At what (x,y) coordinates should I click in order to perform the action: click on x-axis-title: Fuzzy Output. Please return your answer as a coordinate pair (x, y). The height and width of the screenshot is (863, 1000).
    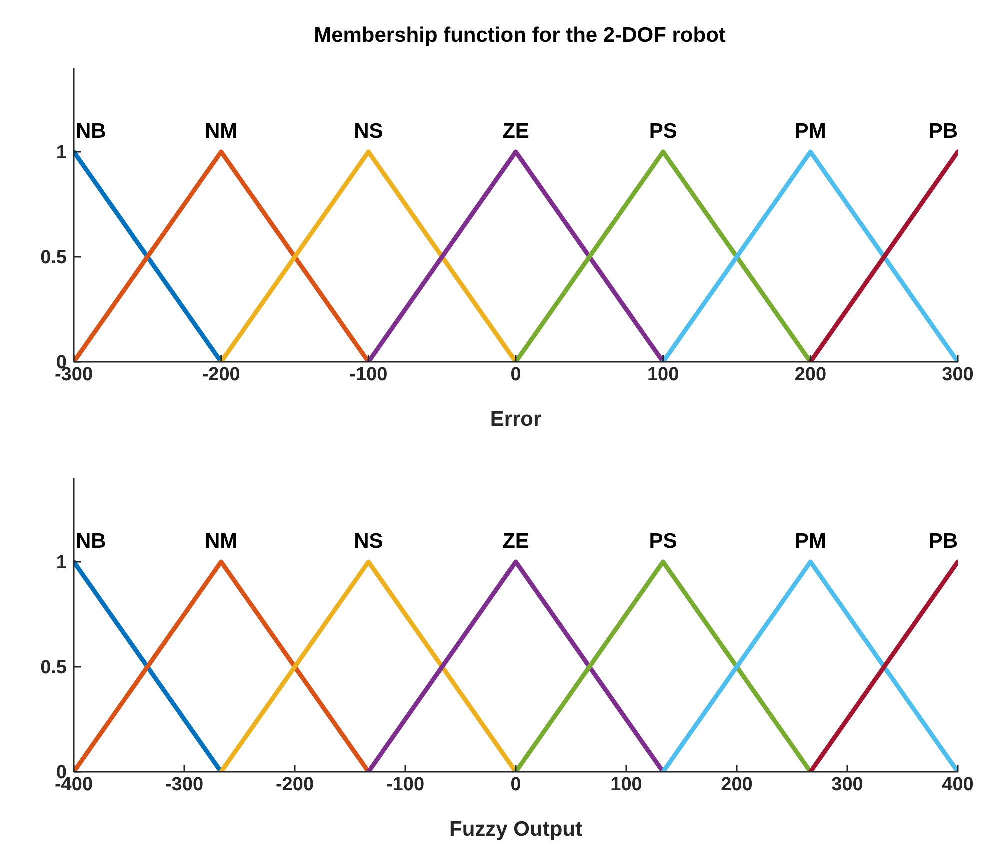
    Looking at the image, I should click on (516, 829).